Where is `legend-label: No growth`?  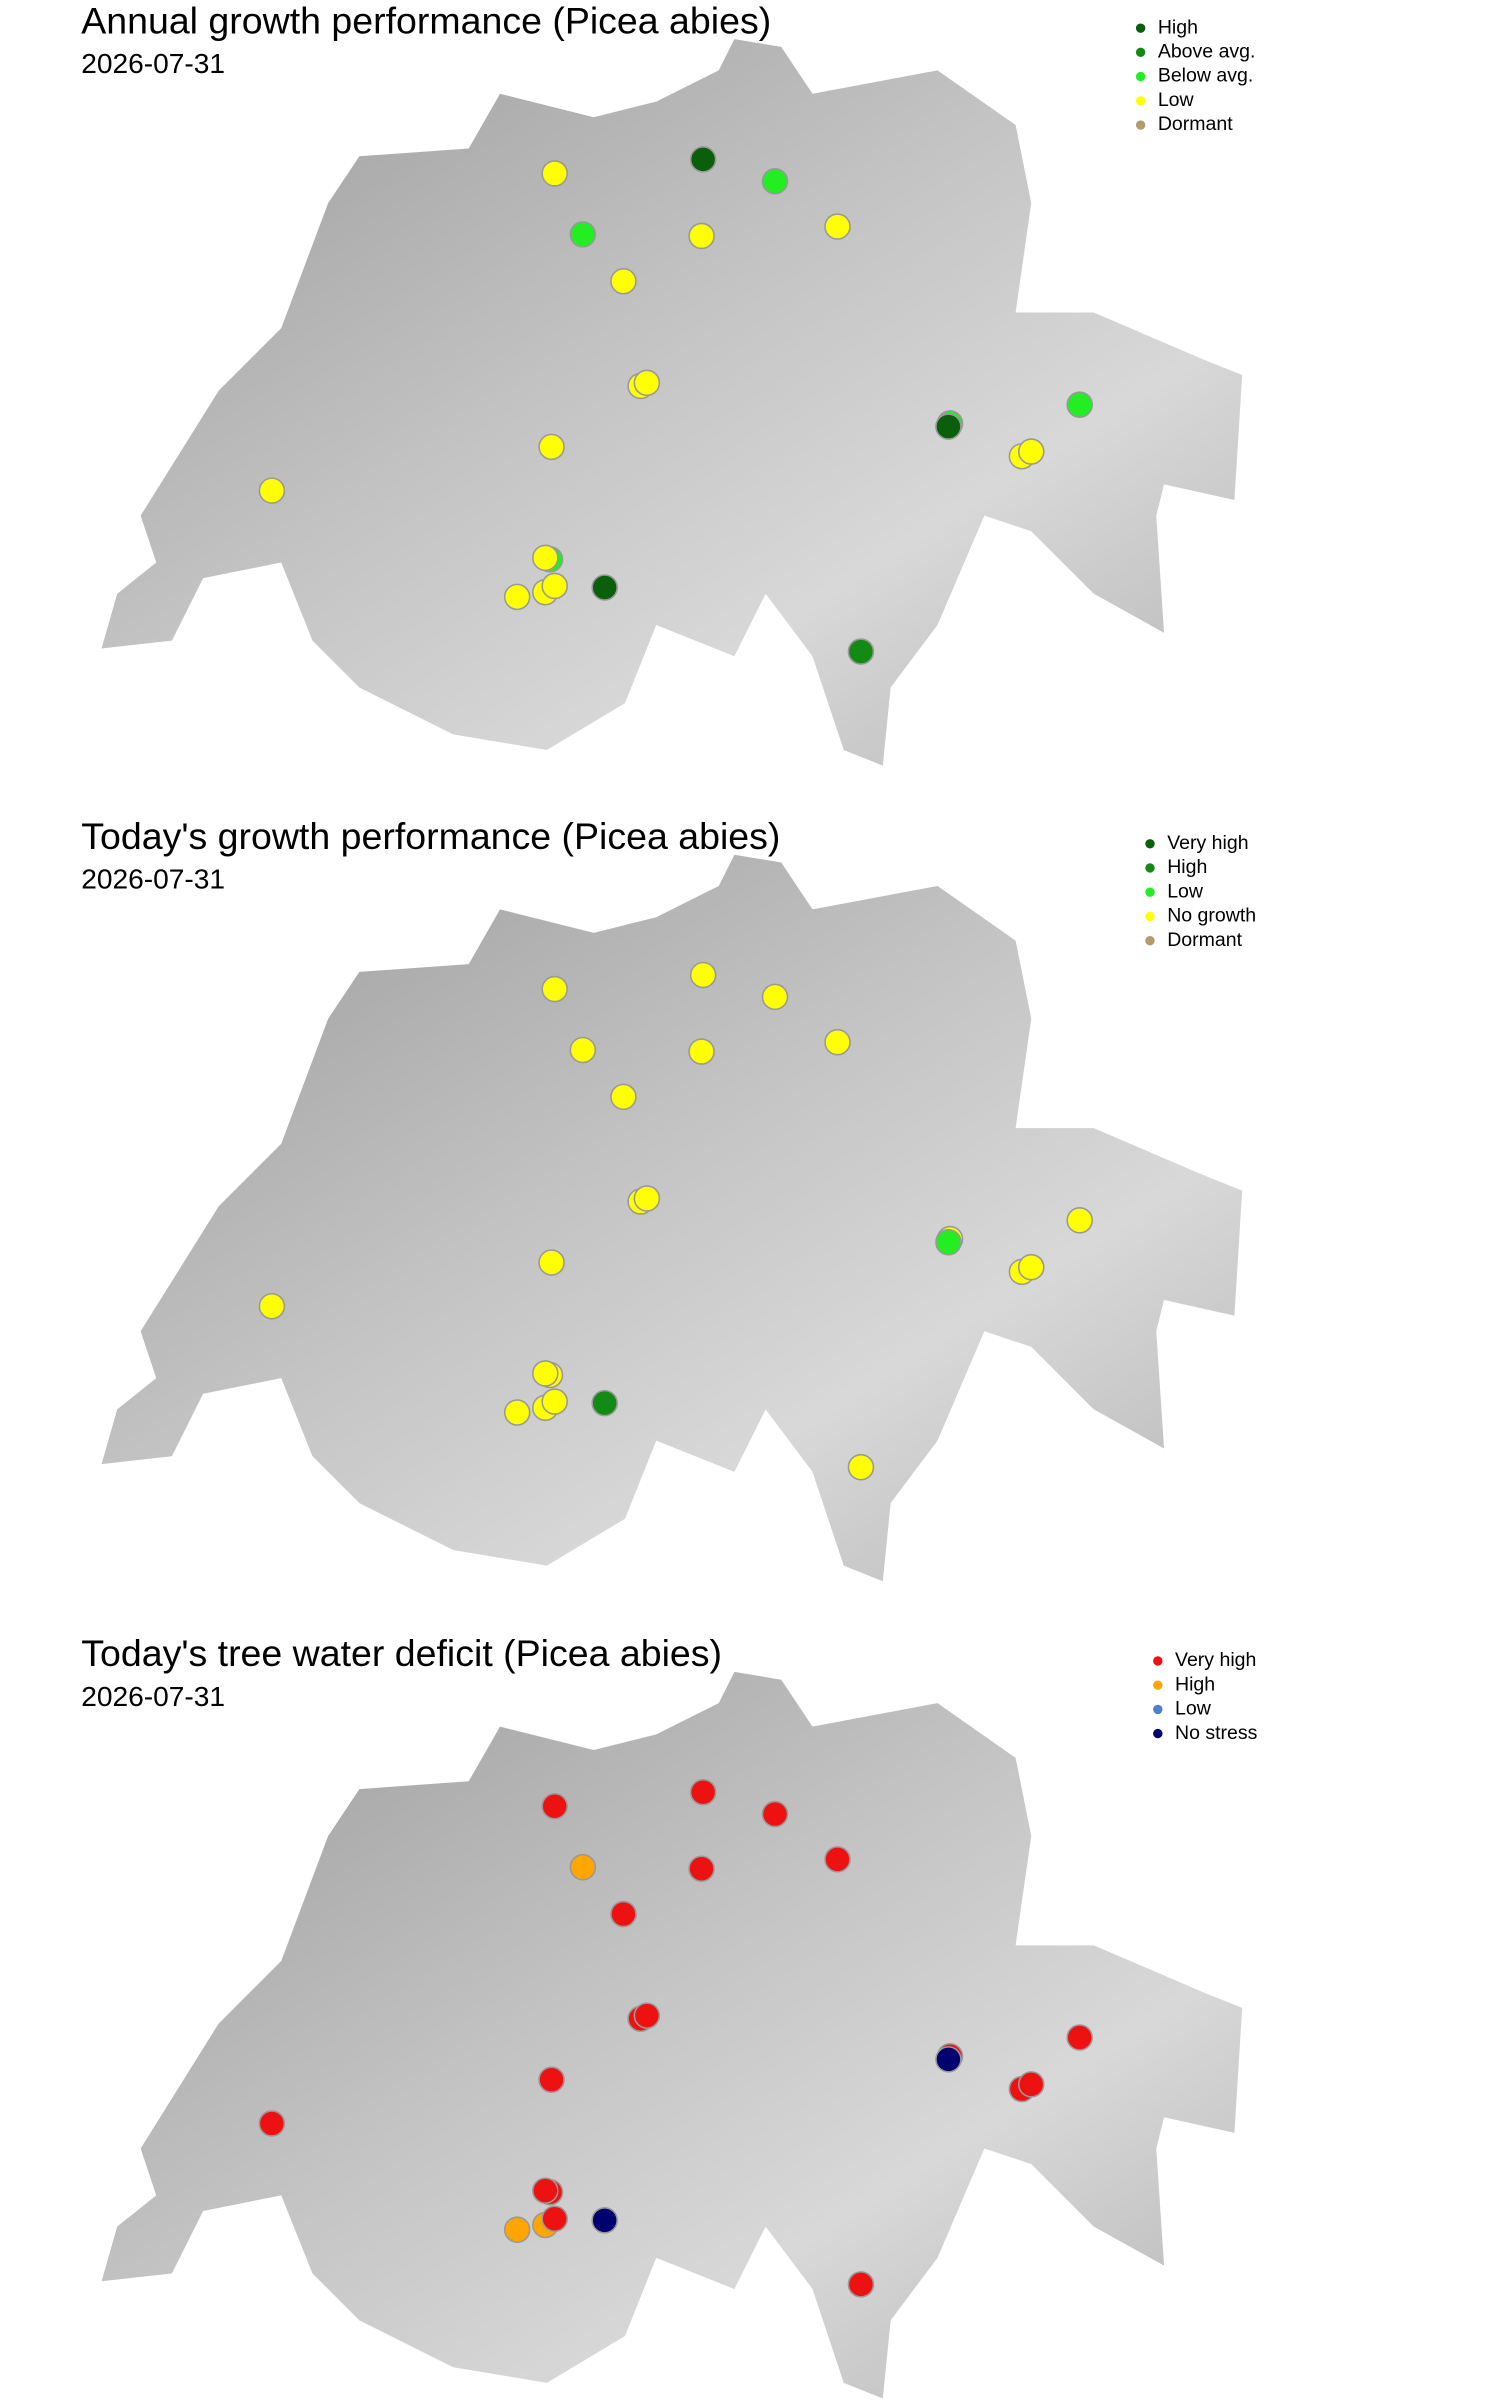 legend-label: No growth is located at coordinates (1211, 916).